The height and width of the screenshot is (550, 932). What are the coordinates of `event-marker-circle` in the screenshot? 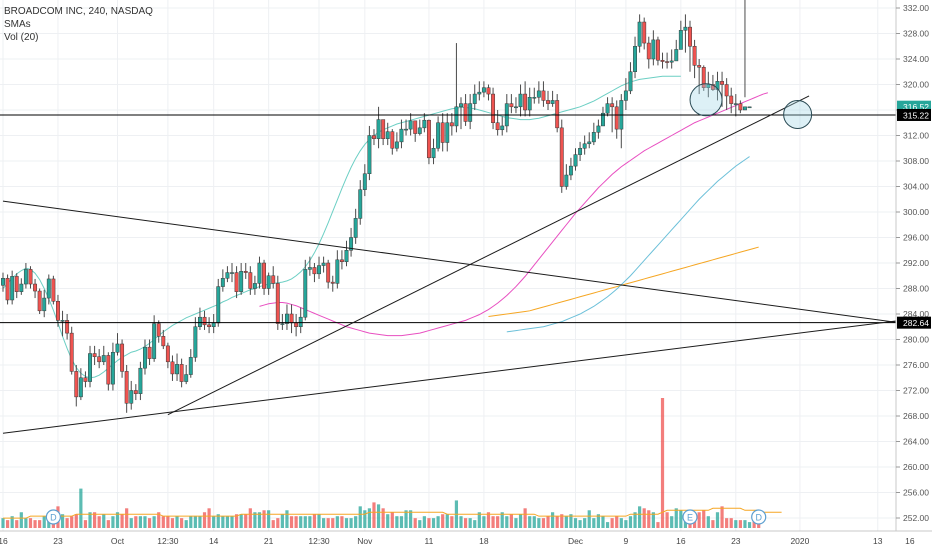 It's located at (759, 517).